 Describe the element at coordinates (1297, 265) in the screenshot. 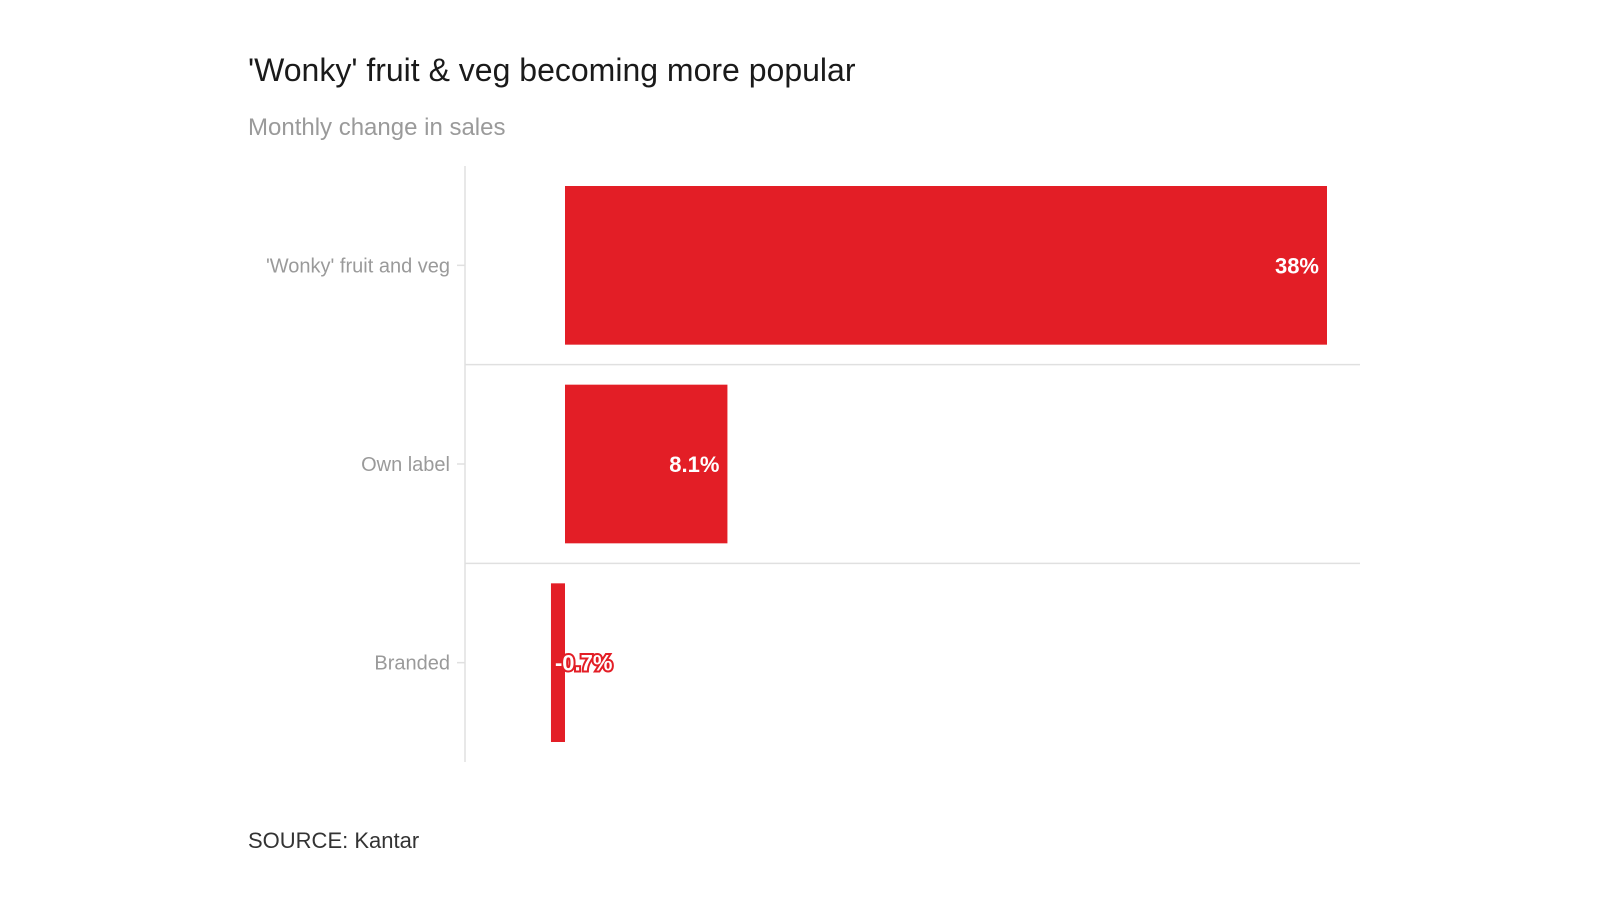

I see `value-label: 38%` at that location.